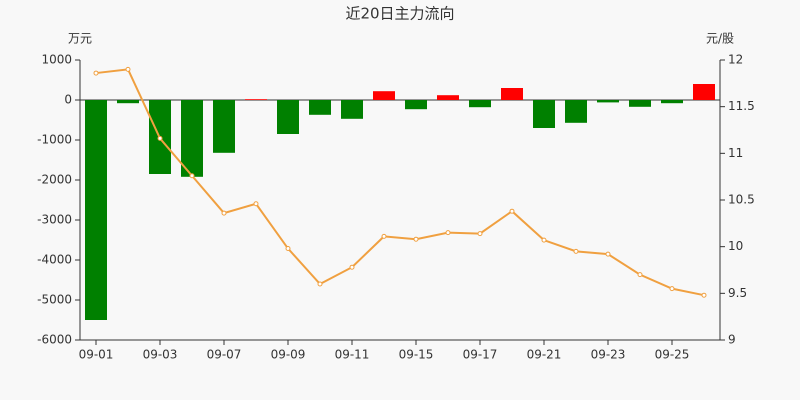  I want to click on y-tick-label: -6000, so click(54, 340).